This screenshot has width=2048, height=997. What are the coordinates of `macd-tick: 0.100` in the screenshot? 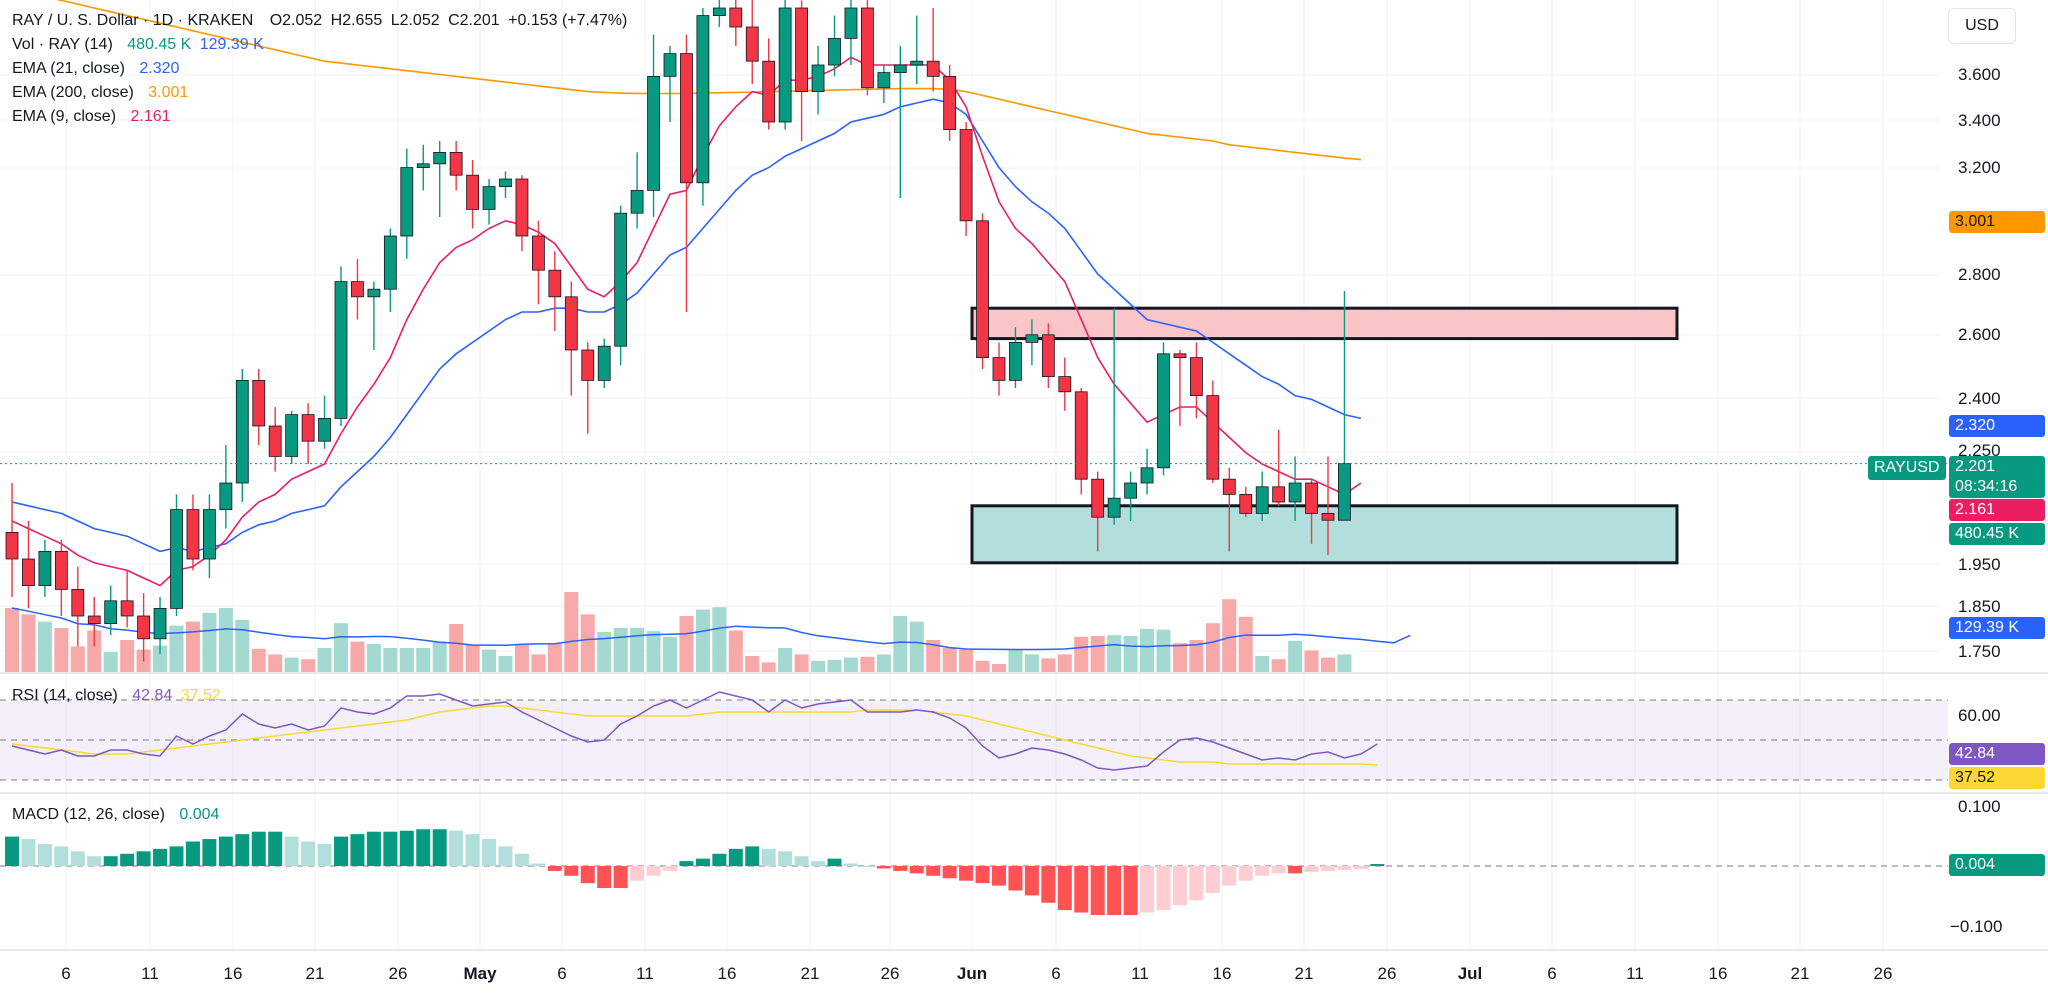 It's located at (1979, 806).